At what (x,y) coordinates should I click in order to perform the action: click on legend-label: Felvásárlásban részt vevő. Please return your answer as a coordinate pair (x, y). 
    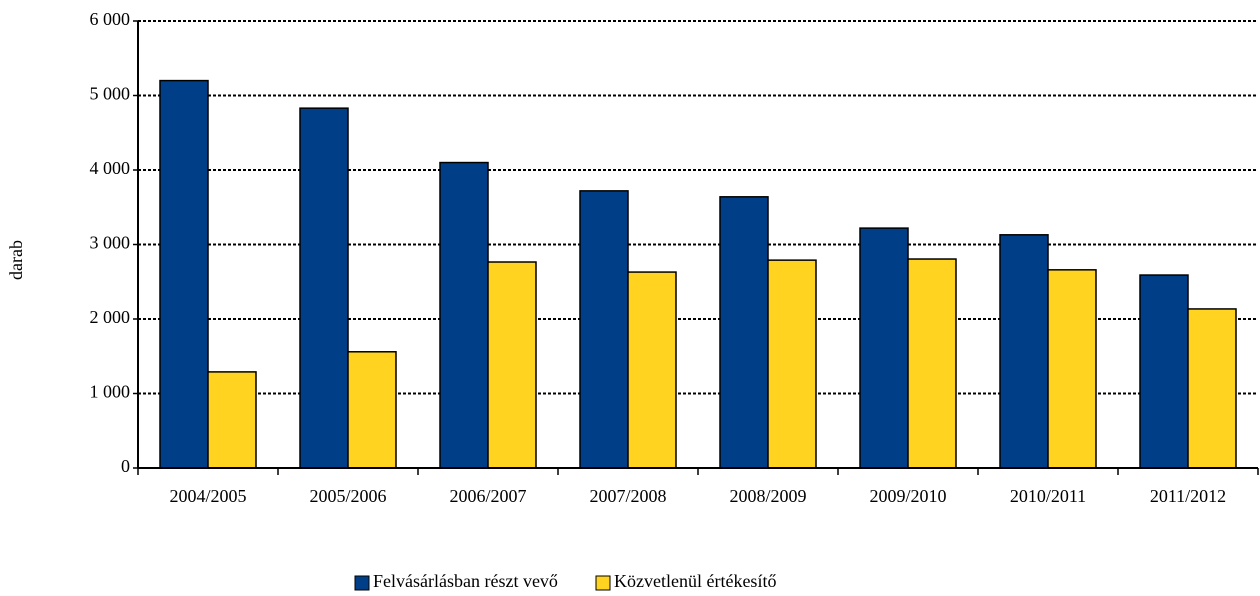
    Looking at the image, I should click on (465, 581).